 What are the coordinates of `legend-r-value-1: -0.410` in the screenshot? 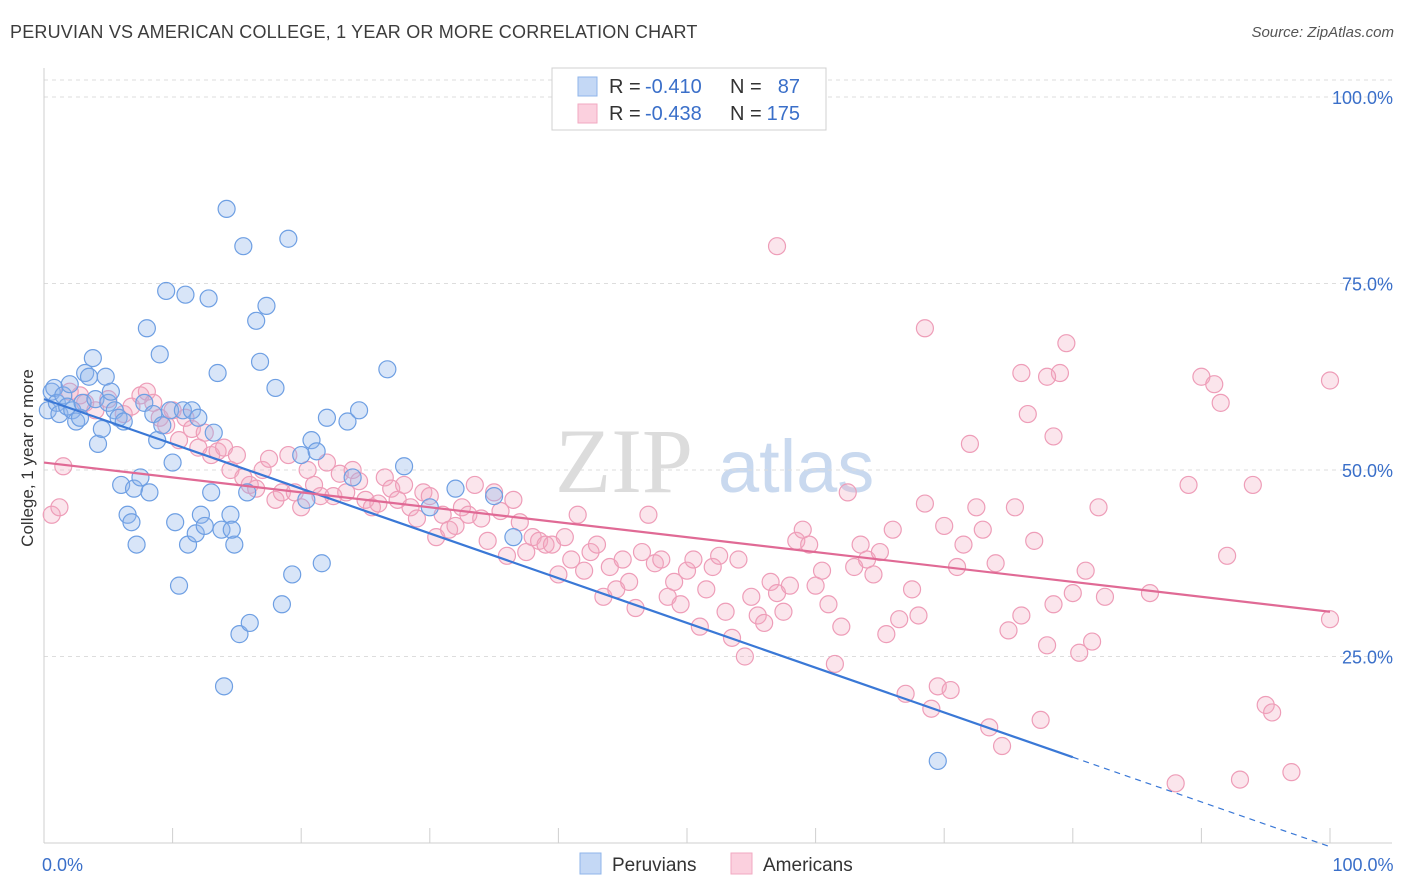 It's located at (673, 87).